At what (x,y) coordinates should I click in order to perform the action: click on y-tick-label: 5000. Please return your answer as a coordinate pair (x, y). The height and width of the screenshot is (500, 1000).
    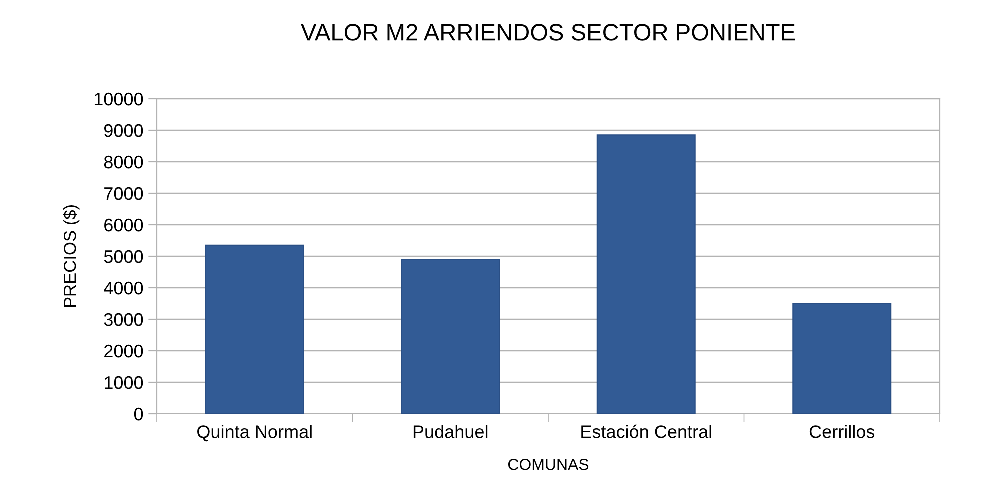
    Looking at the image, I should click on (124, 257).